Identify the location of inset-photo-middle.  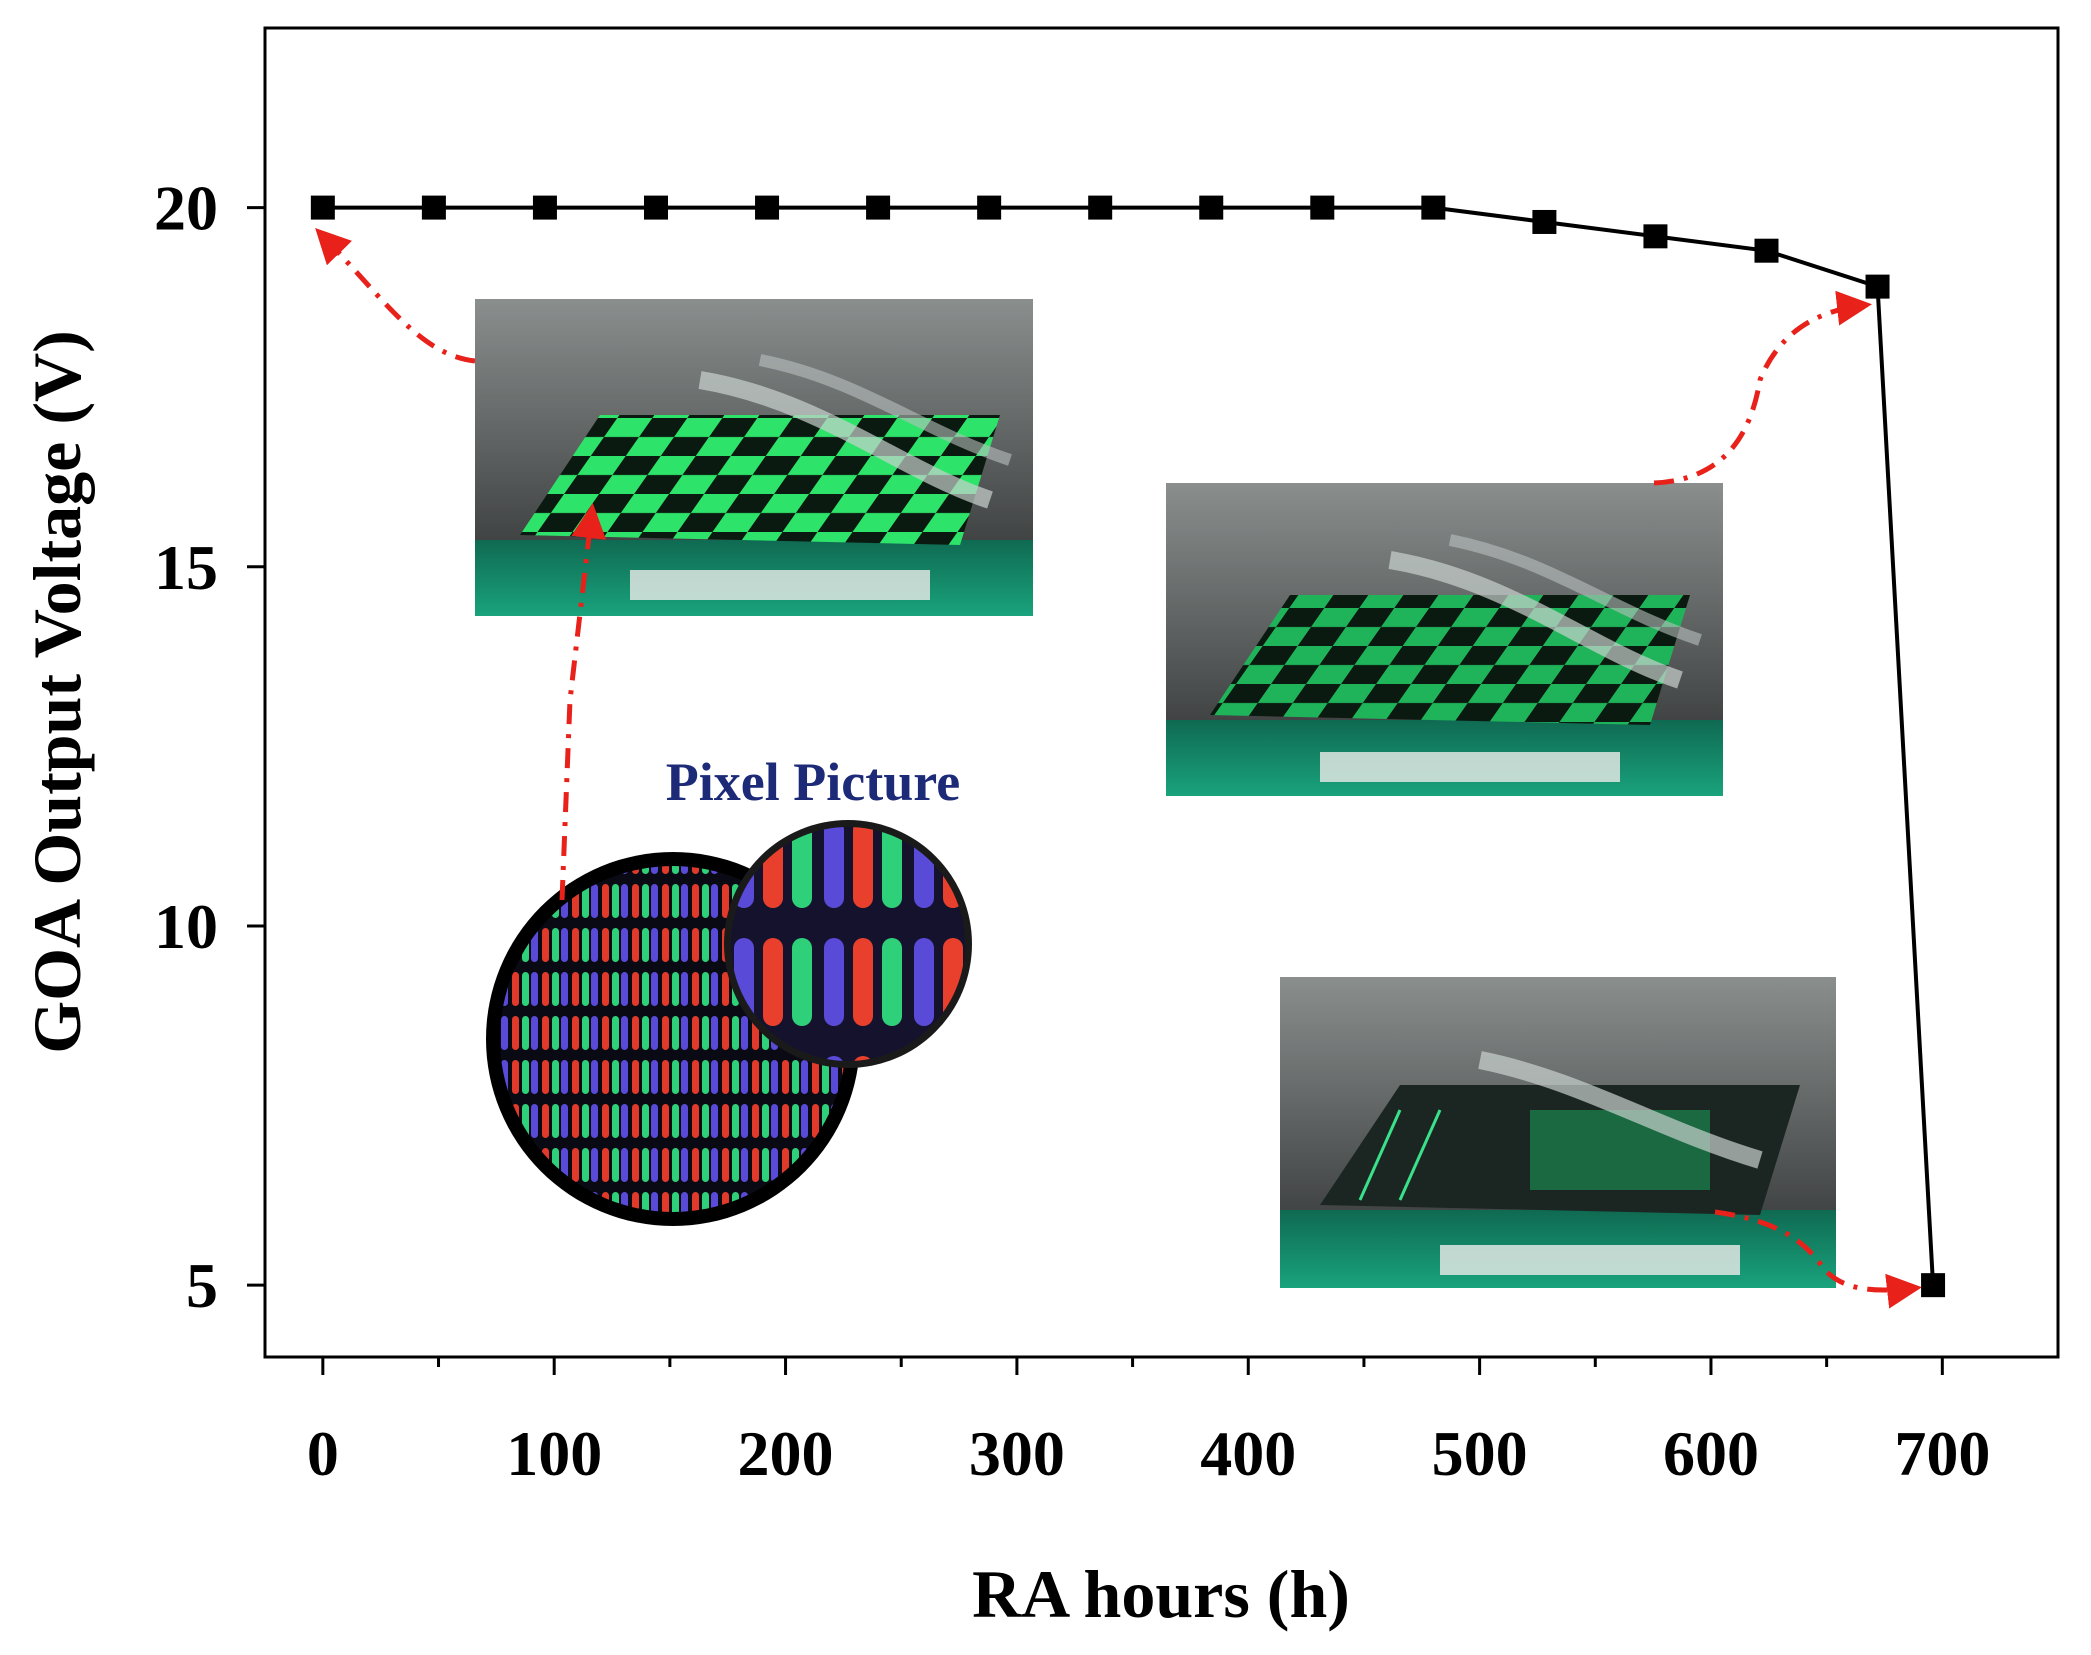
(1444, 639).